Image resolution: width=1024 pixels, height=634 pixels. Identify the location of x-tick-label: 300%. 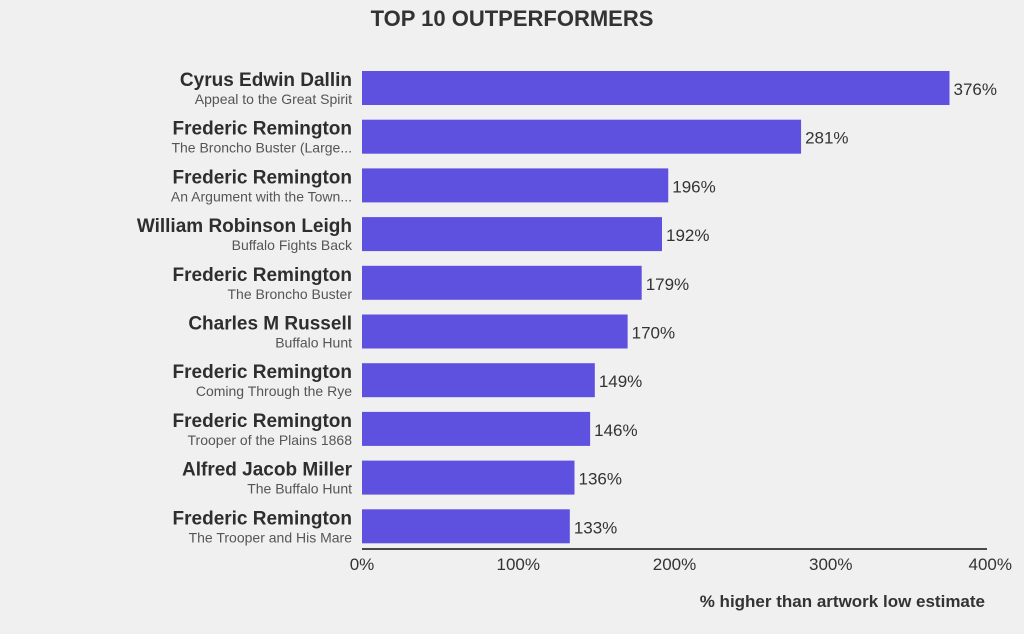
(830, 564).